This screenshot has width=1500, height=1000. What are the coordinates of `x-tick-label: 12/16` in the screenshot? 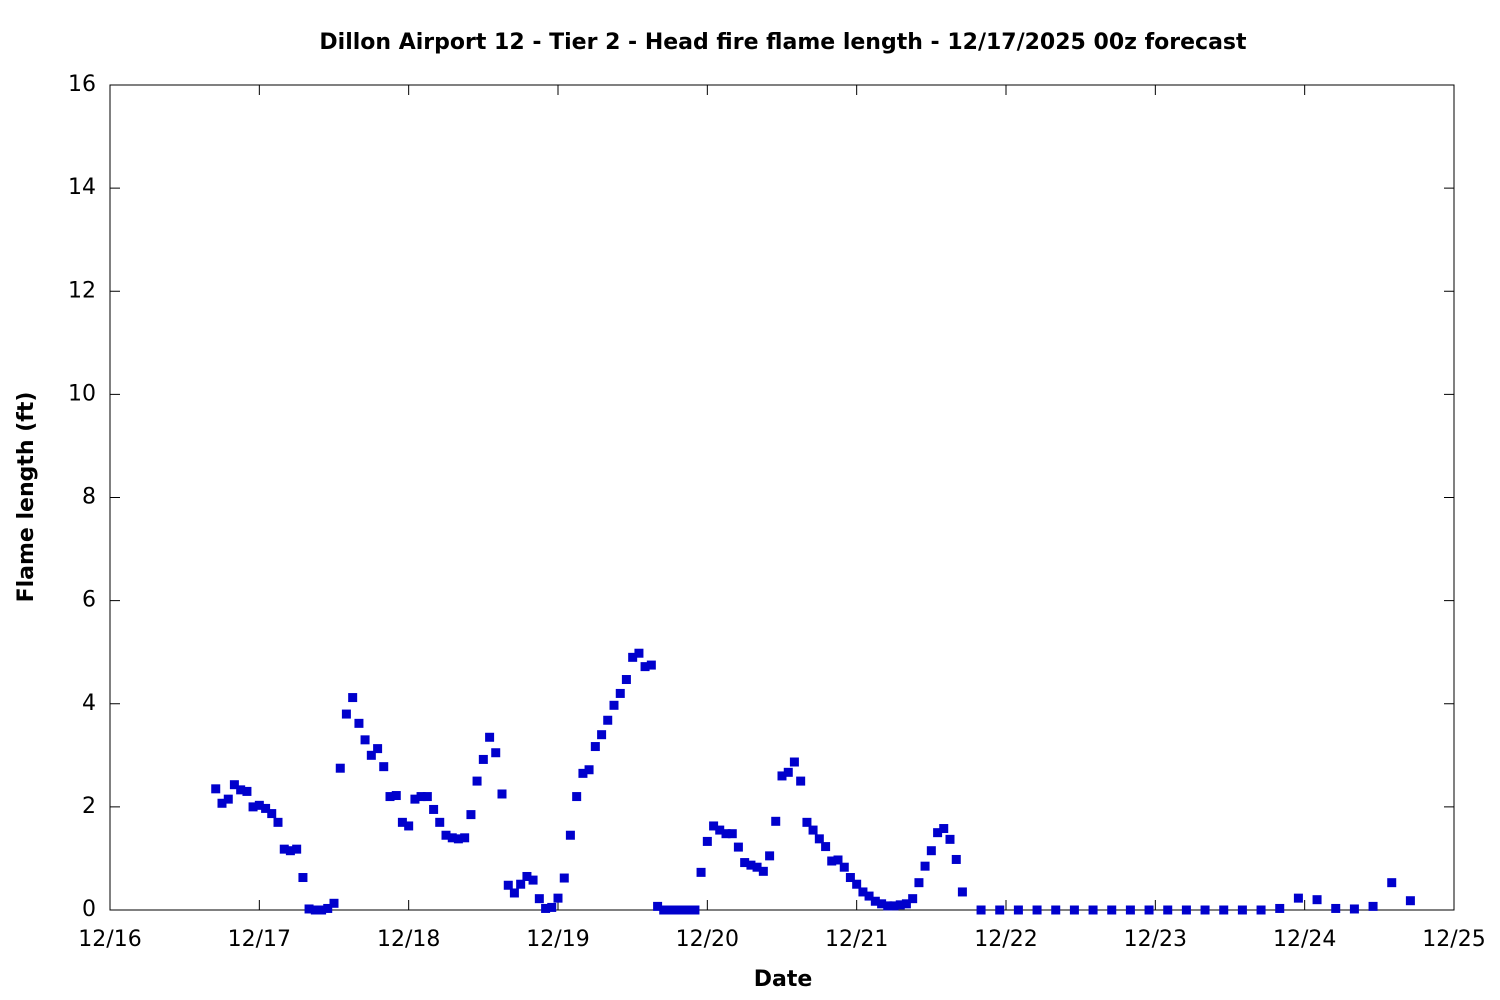 It's located at (109, 939).